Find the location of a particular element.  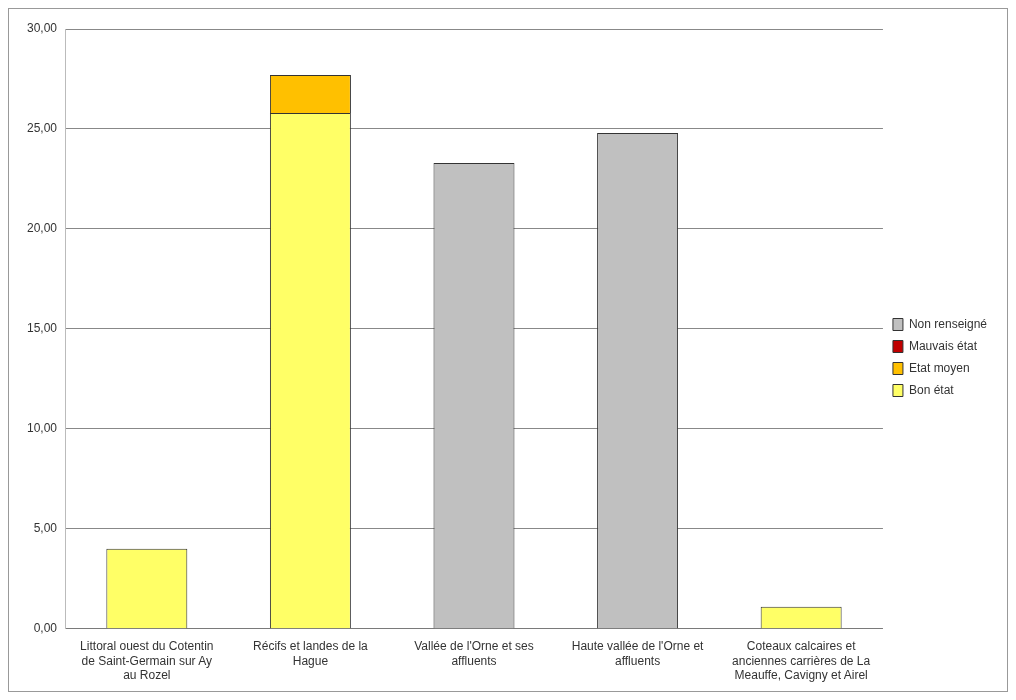

y-tick-label: 30,00 is located at coordinates (42, 28).